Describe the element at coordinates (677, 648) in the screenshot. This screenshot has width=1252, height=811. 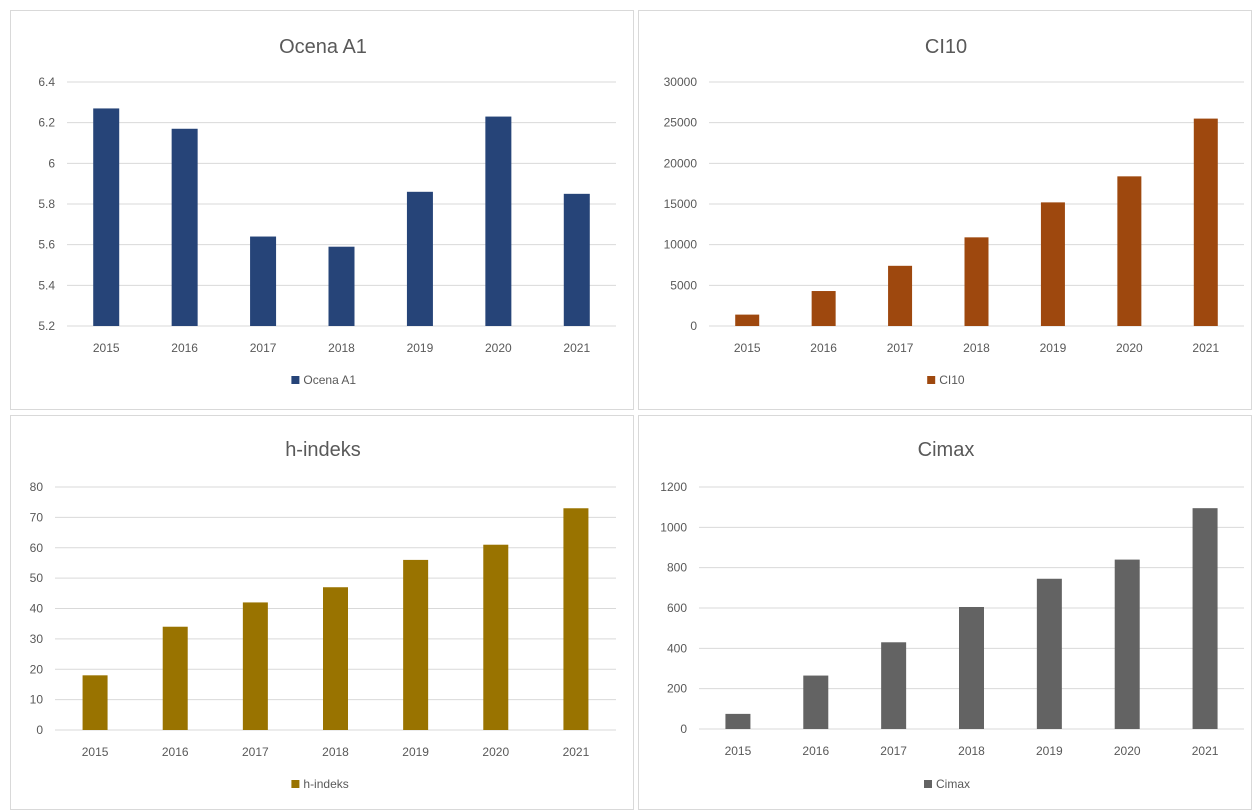
I see `y-tick-label: 400` at that location.